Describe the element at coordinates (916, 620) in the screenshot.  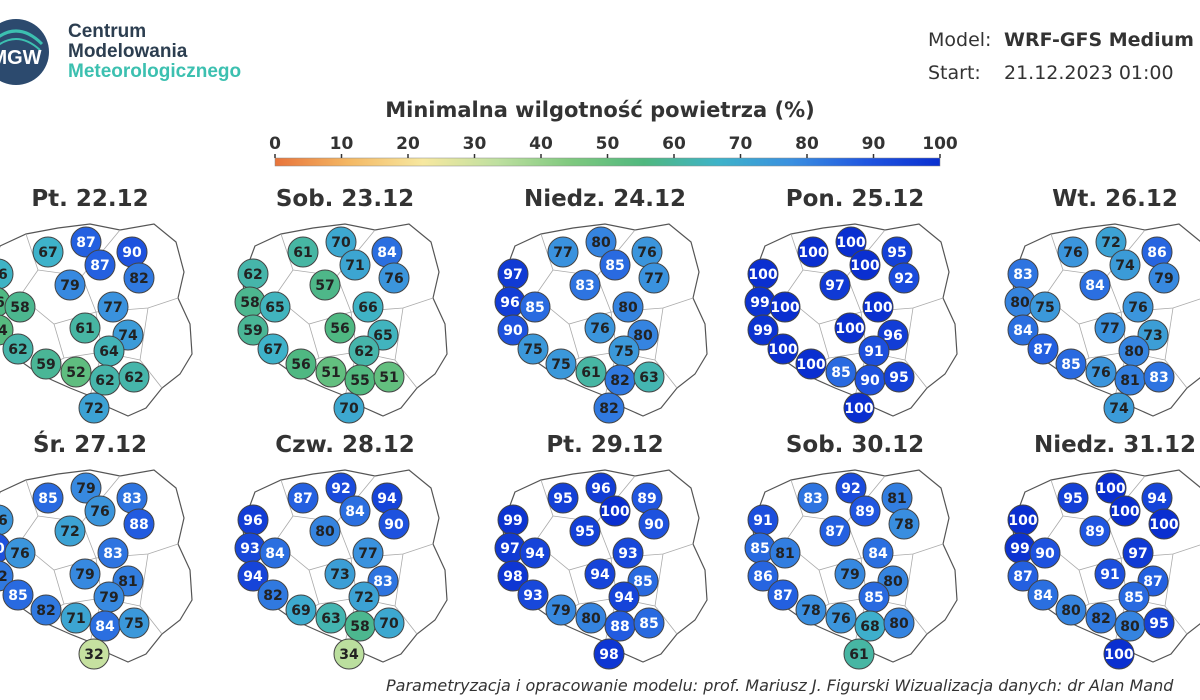
I see `province-border` at that location.